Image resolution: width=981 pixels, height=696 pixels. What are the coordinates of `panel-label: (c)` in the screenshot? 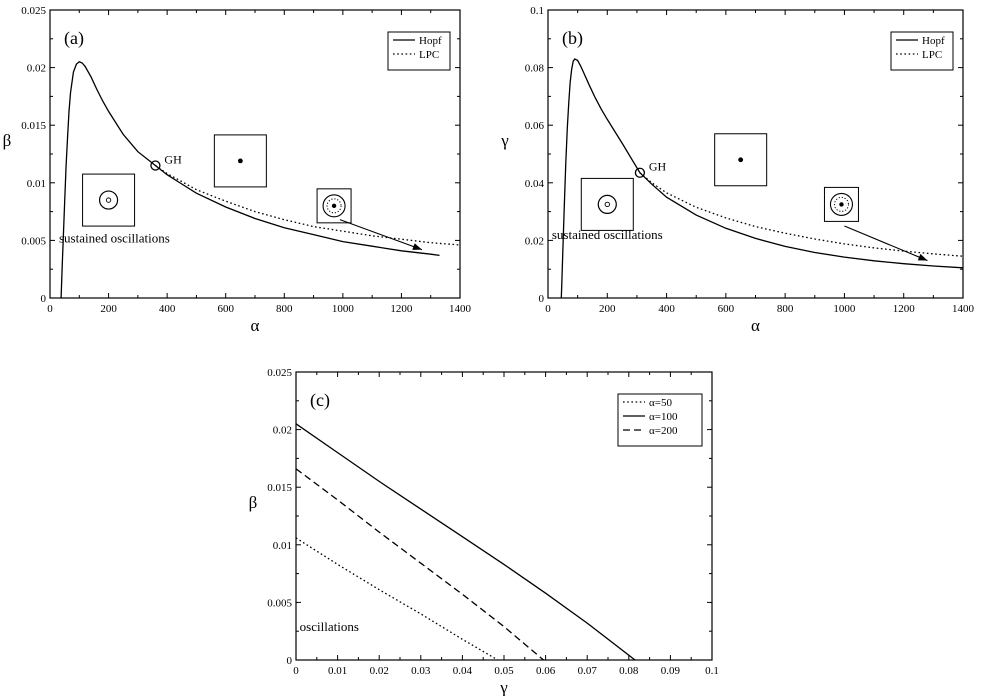 It's located at (320, 400).